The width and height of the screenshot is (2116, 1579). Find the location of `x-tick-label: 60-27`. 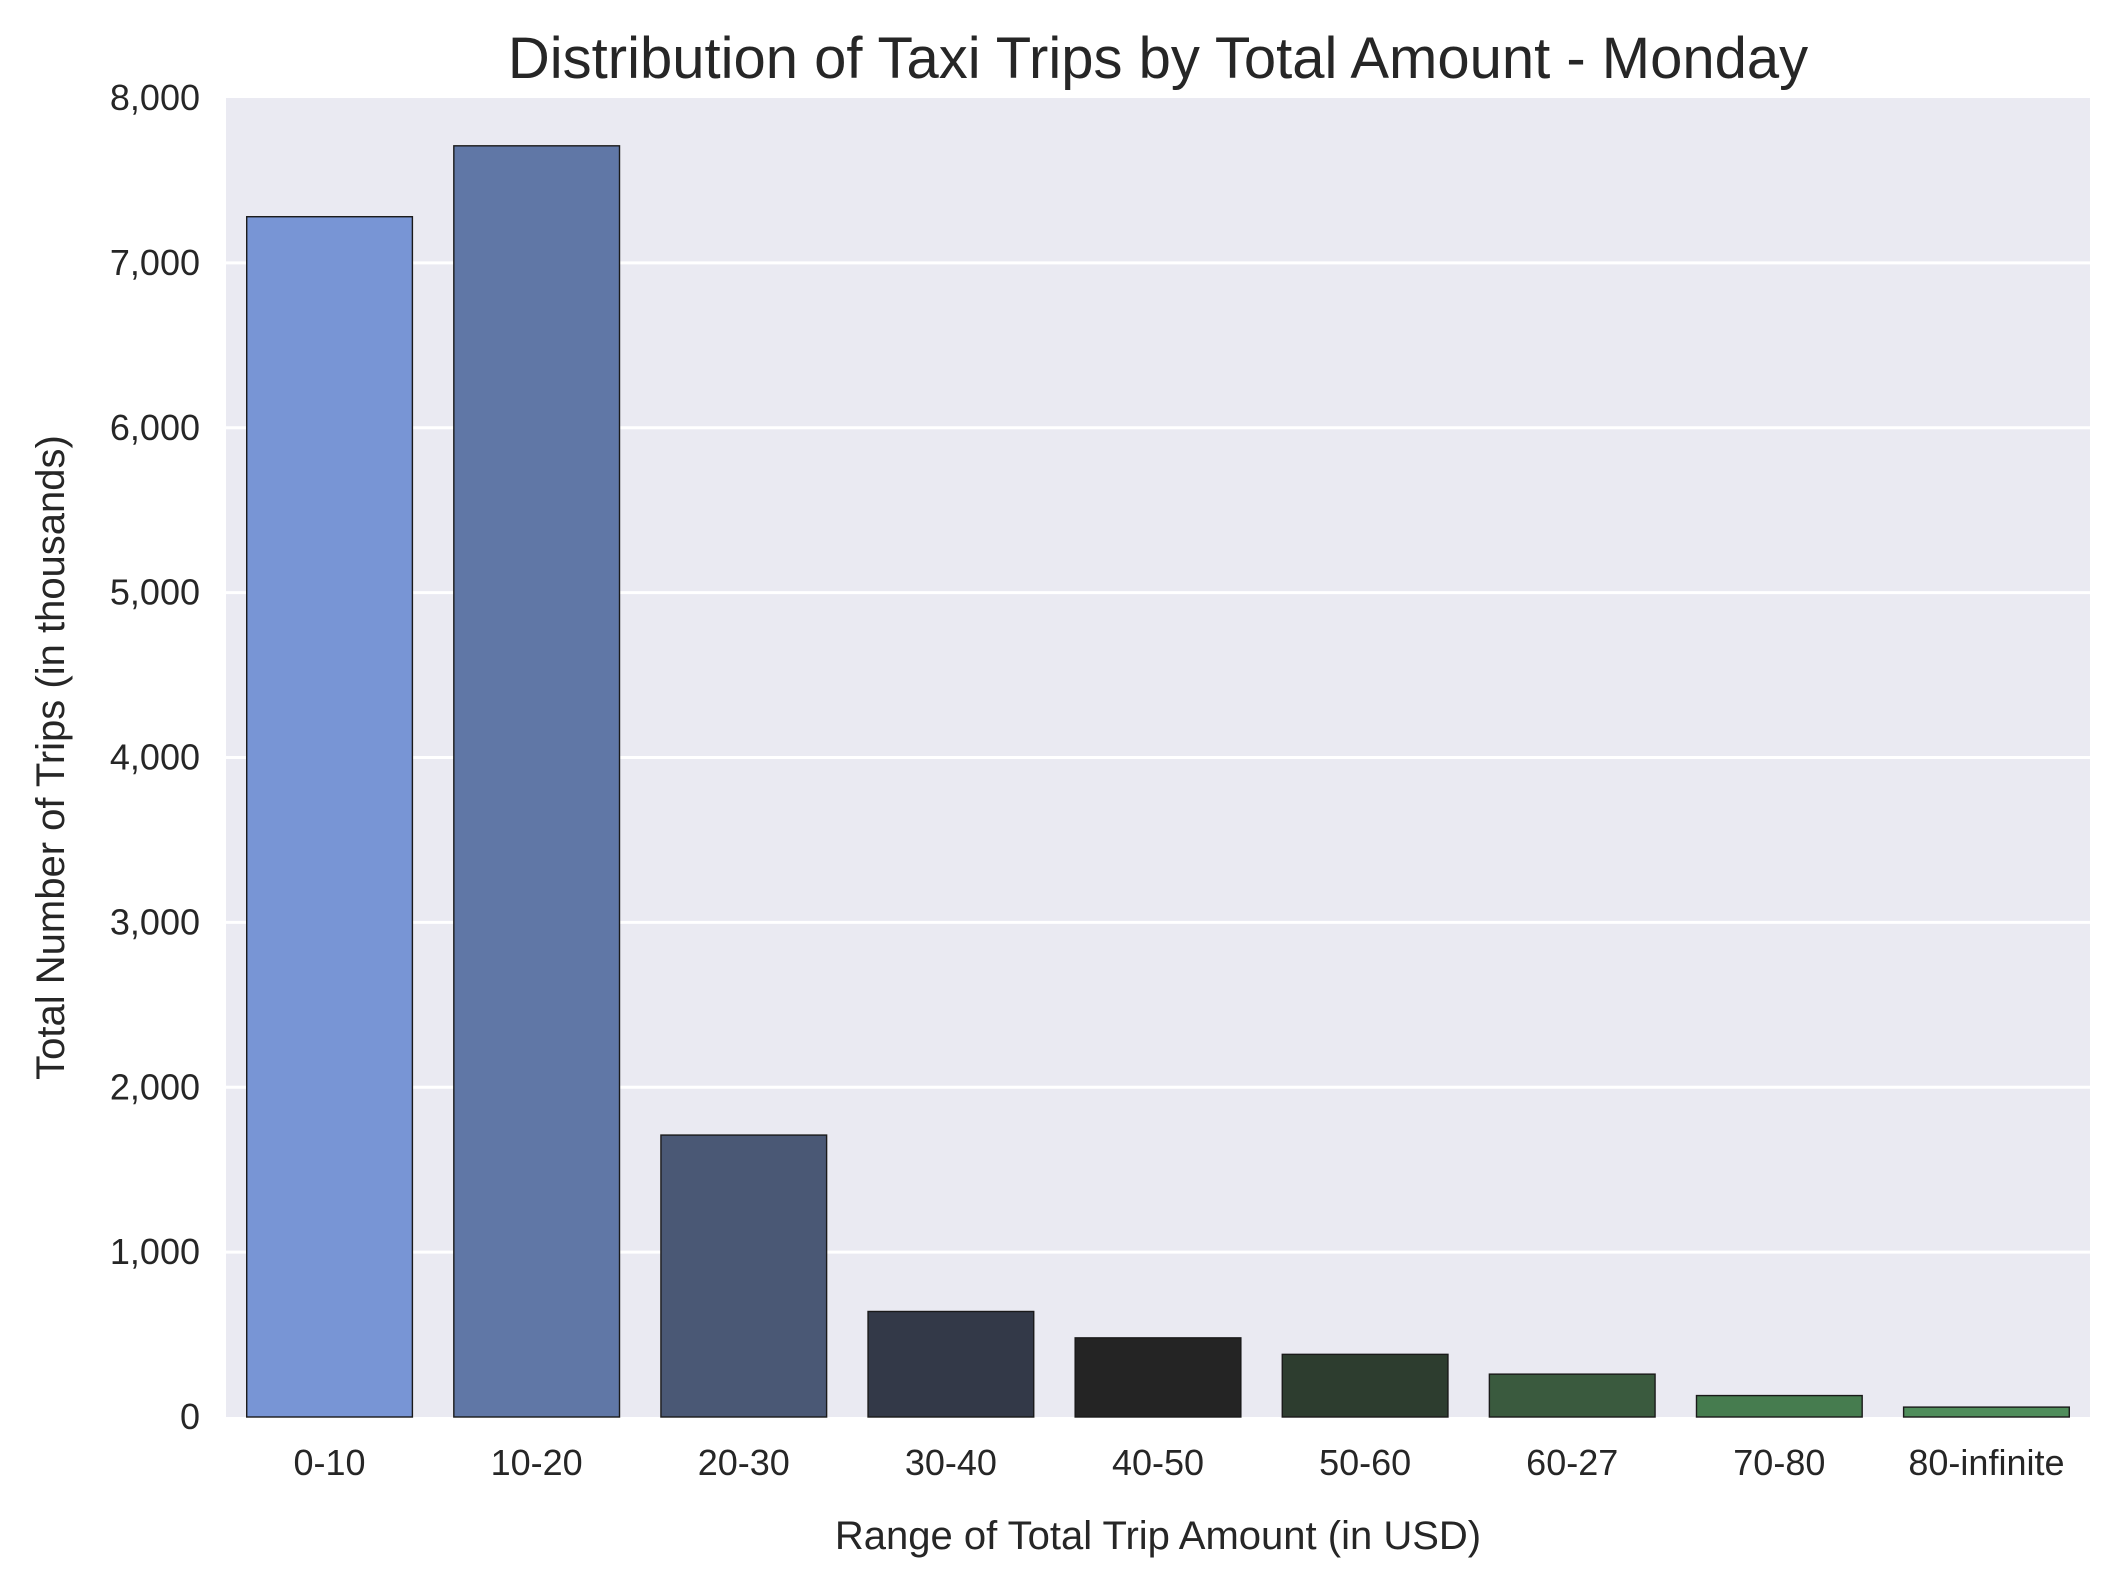

x-tick-label: 60-27 is located at coordinates (1572, 1462).